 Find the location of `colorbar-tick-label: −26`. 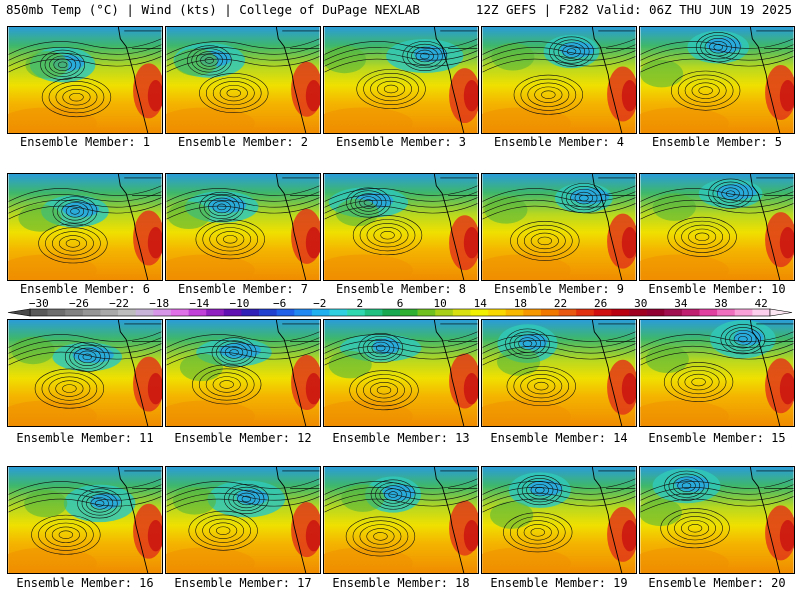

colorbar-tick-label: −26 is located at coordinates (79, 303).